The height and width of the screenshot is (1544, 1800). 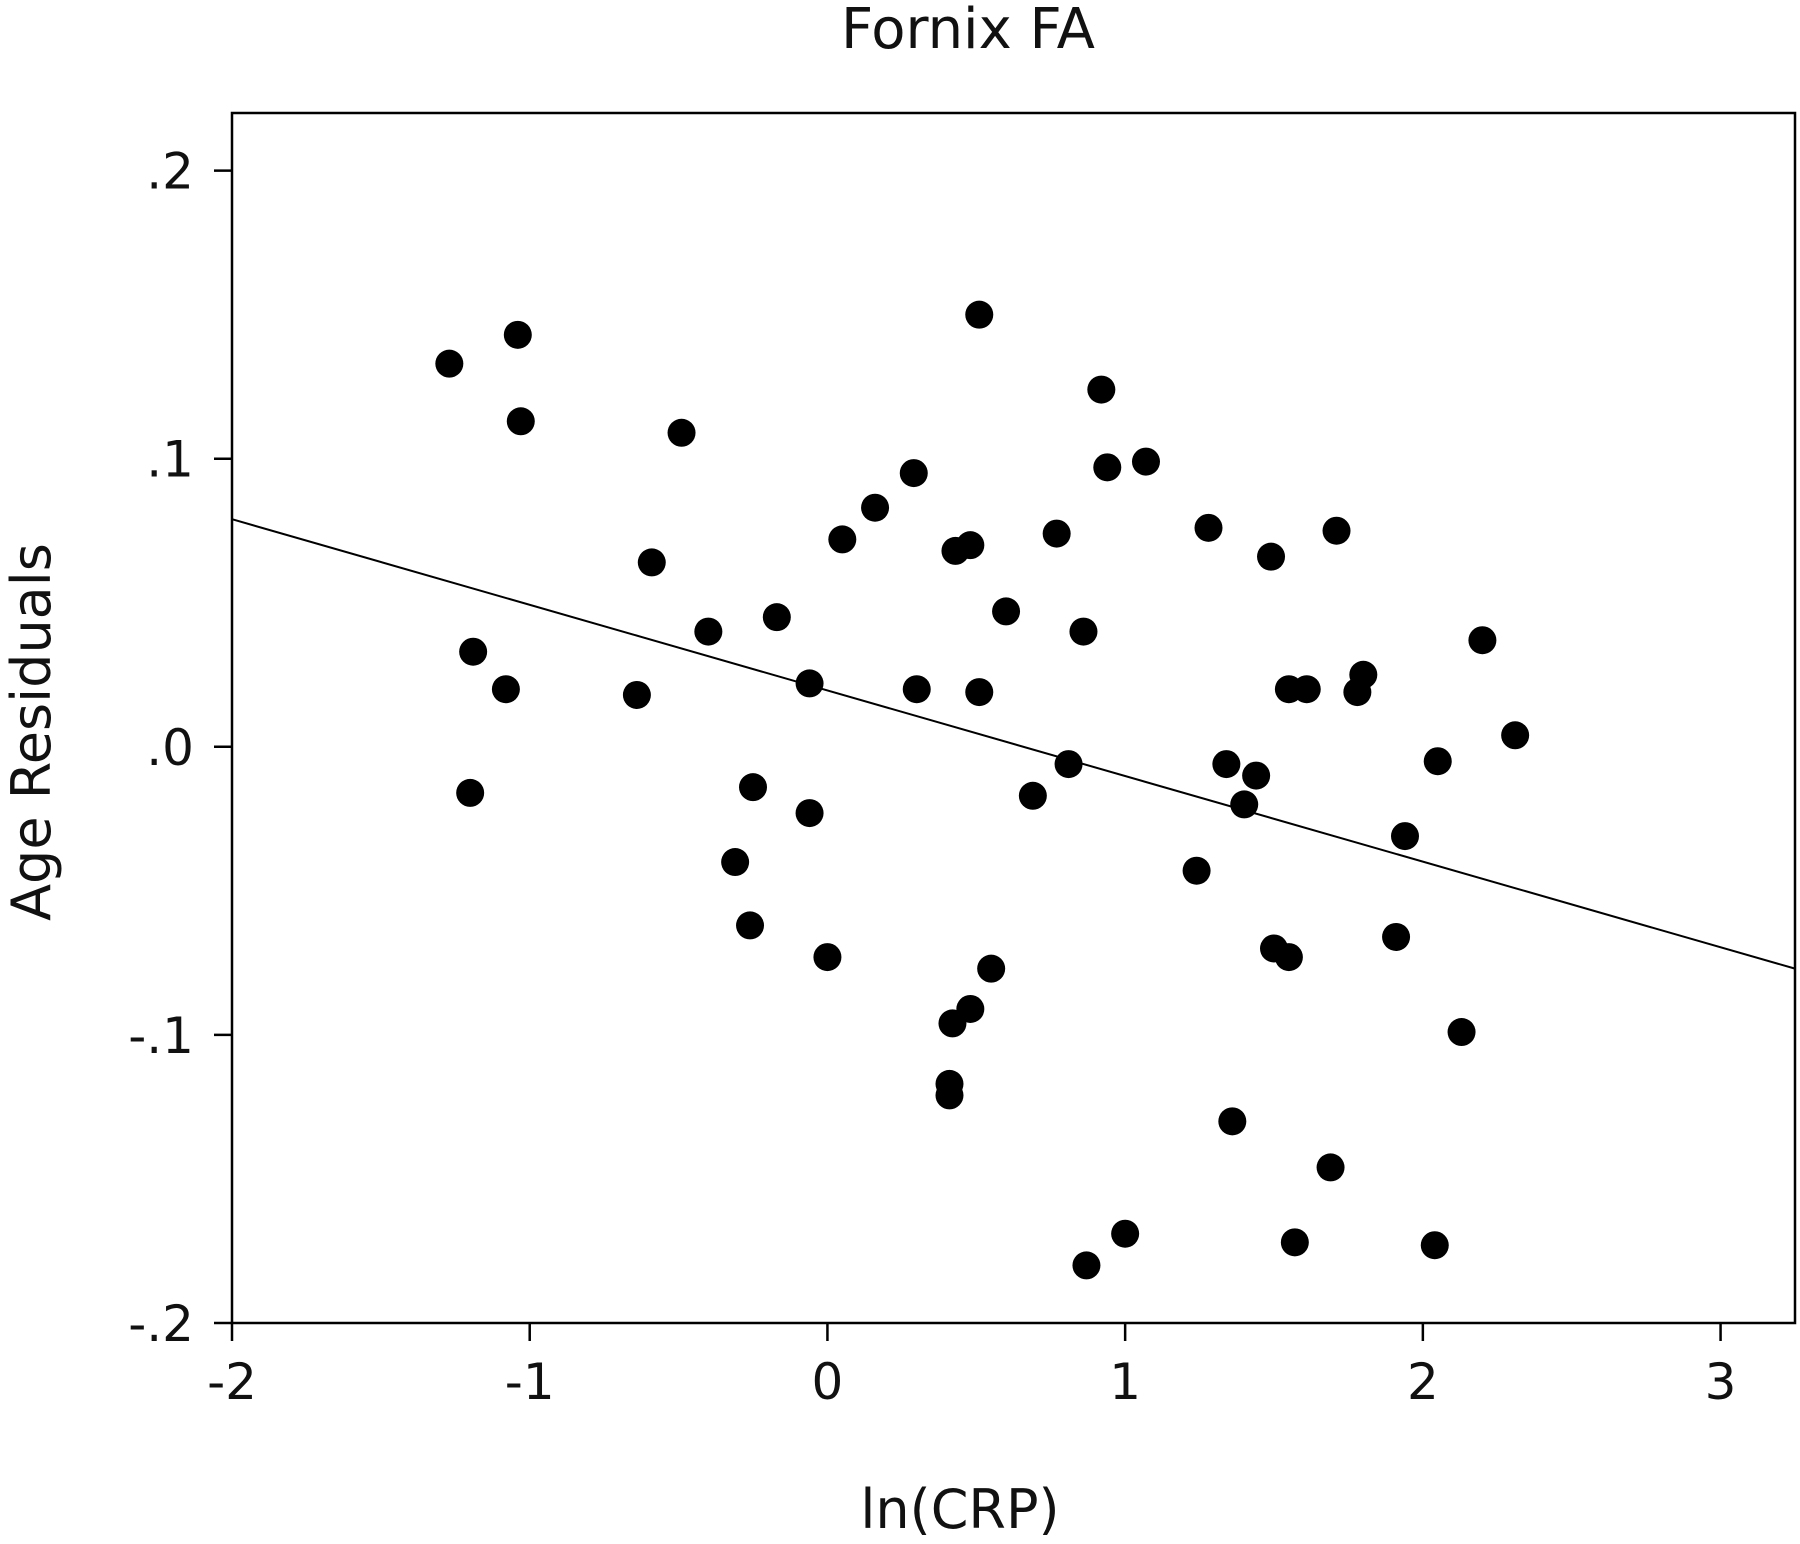 What do you see at coordinates (1125, 1382) in the screenshot?
I see `x-tick-label: 1` at bounding box center [1125, 1382].